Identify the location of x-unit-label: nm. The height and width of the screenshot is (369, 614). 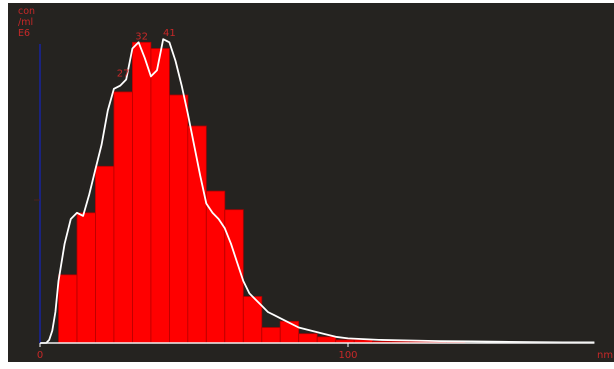
(605, 355).